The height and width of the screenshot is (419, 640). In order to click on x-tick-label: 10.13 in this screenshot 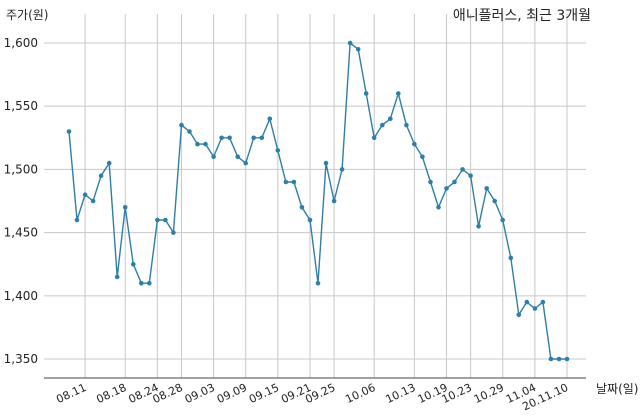, I will do `click(401, 393)`.